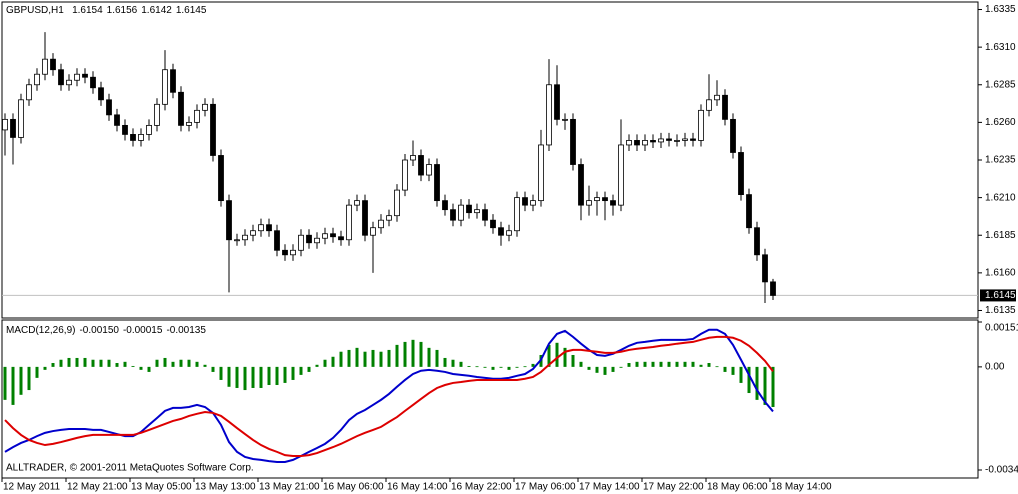 The width and height of the screenshot is (1018, 494). Describe the element at coordinates (40, 330) in the screenshot. I see `indicator-title: MACD(12,26,9)` at that location.